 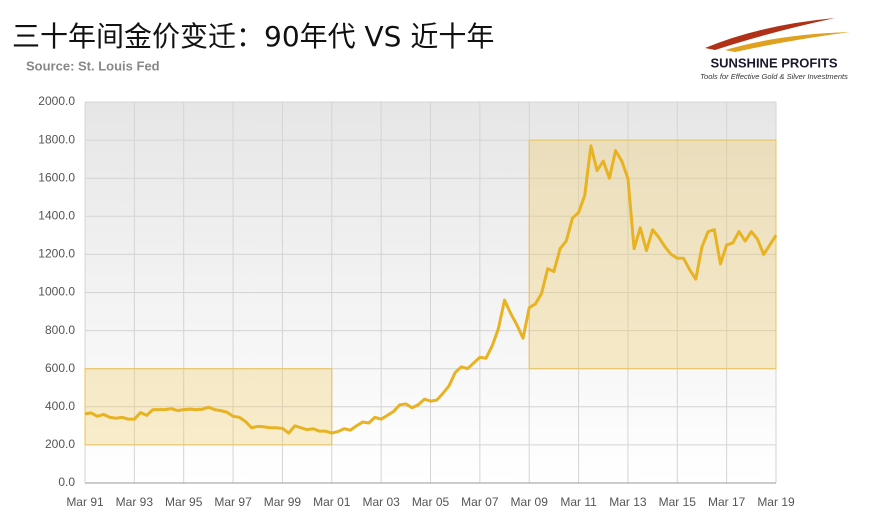 What do you see at coordinates (56, 215) in the screenshot?
I see `y-tick-label: 1400.0` at bounding box center [56, 215].